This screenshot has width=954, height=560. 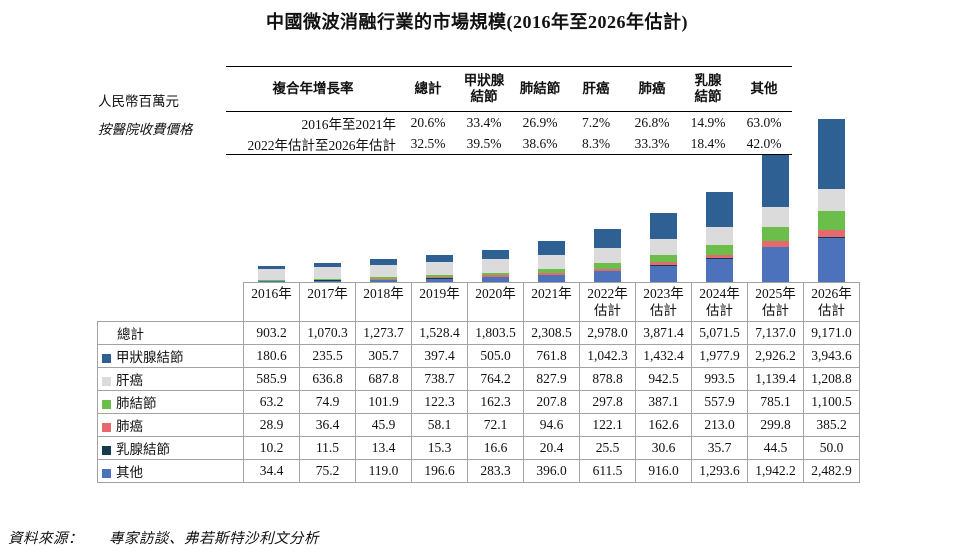 I want to click on year-column-header: 2019年, so click(x=439, y=302).